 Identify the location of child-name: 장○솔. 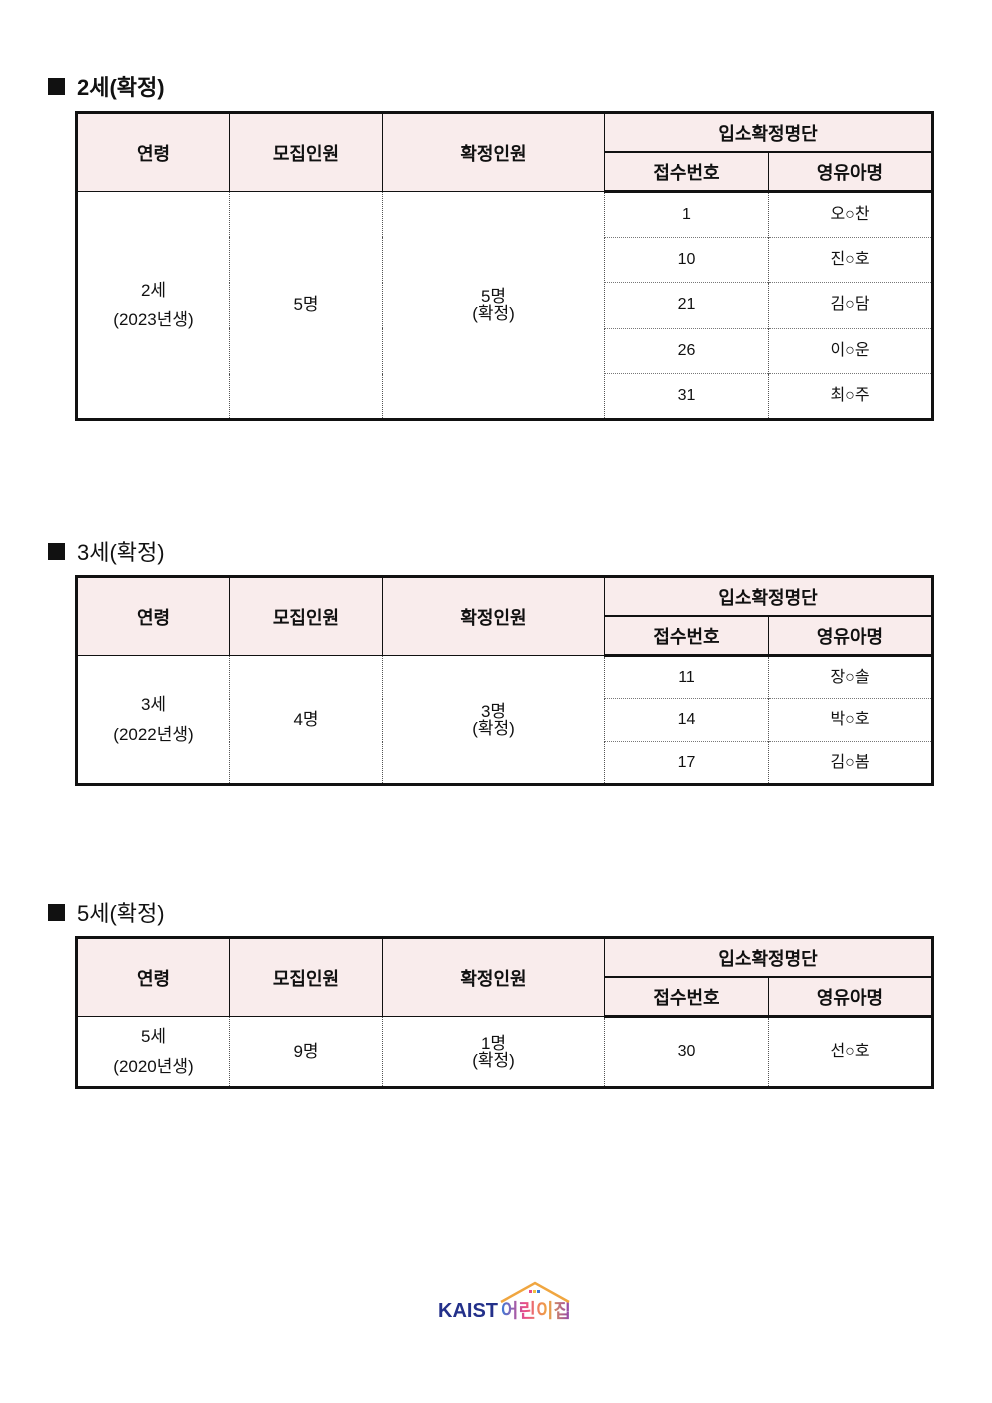
(850, 677).